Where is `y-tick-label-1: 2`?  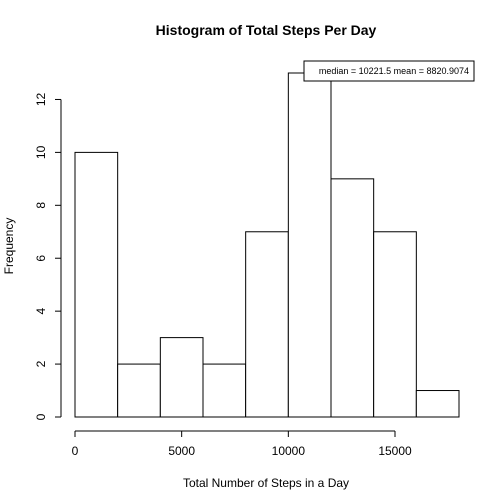 y-tick-label-1: 2 is located at coordinates (41, 363).